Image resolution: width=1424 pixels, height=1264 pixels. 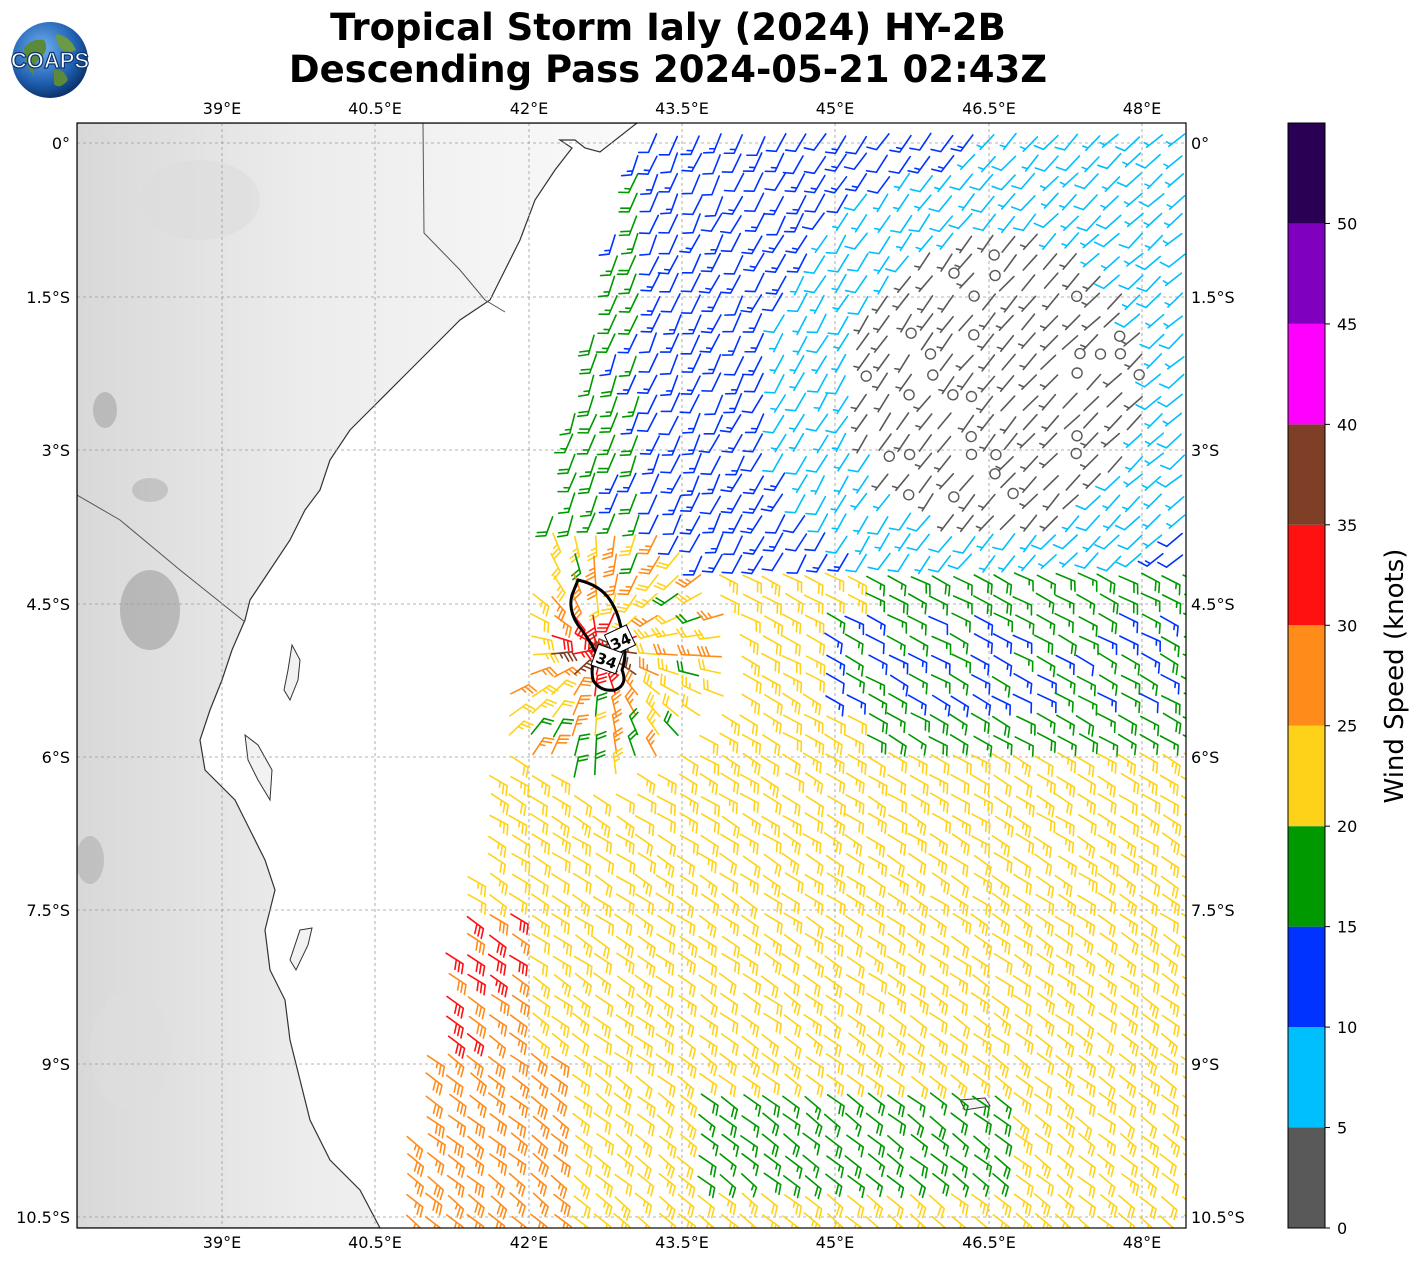 I want to click on colorbar-tick-label: 30, so click(x=1347, y=625).